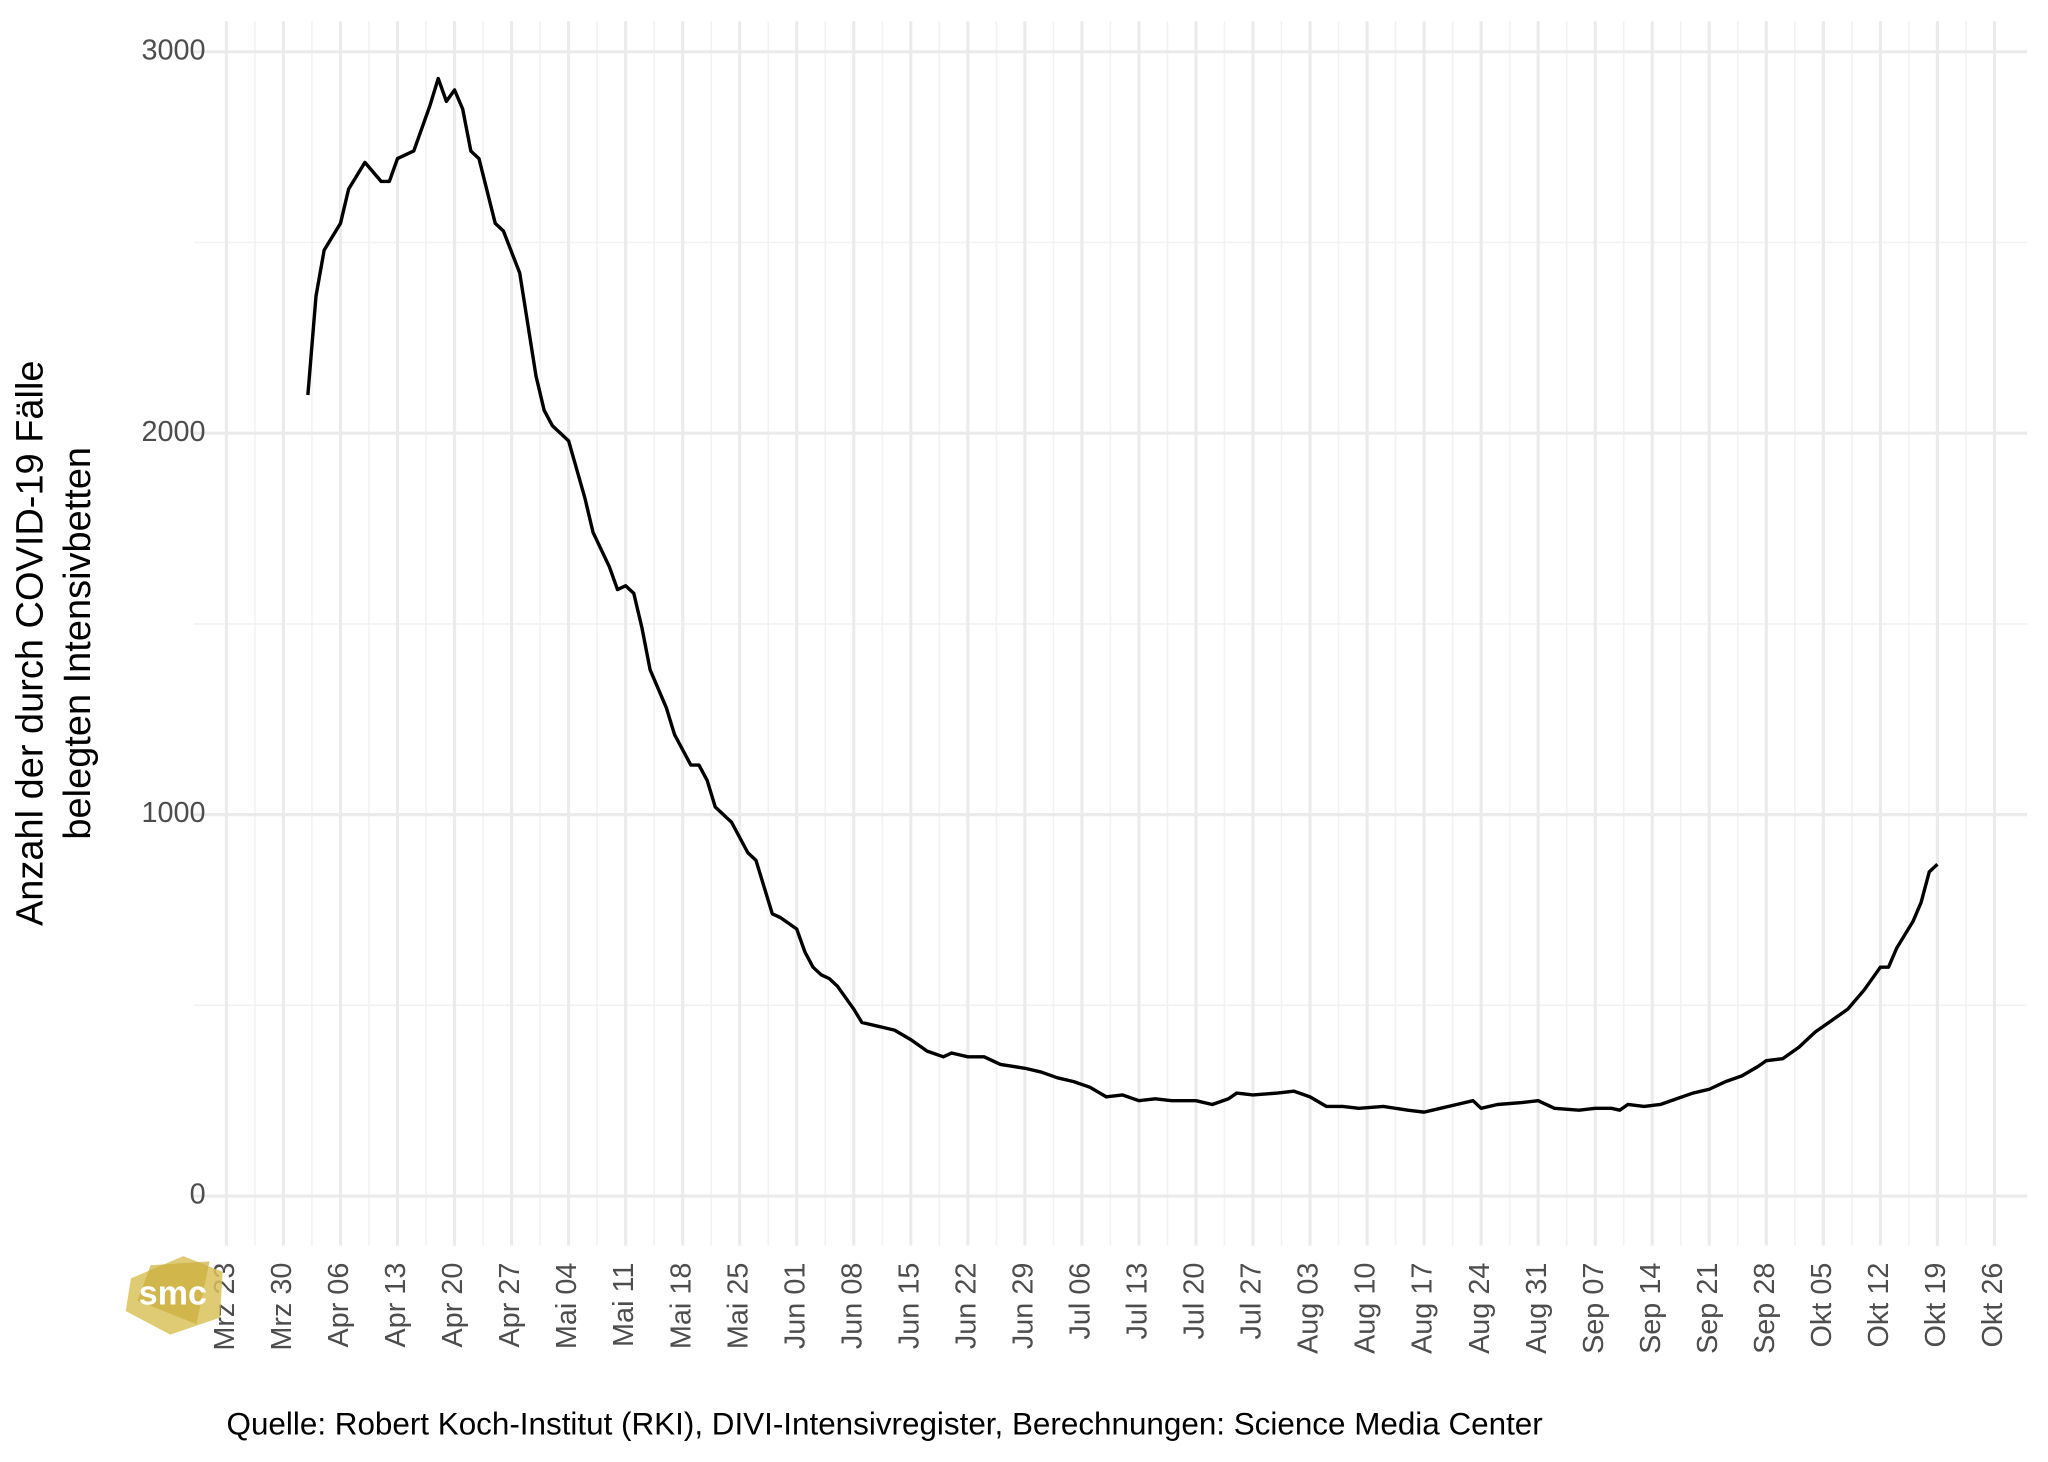  Describe the element at coordinates (339, 1305) in the screenshot. I see `x-tick-label: Apr 06` at that location.